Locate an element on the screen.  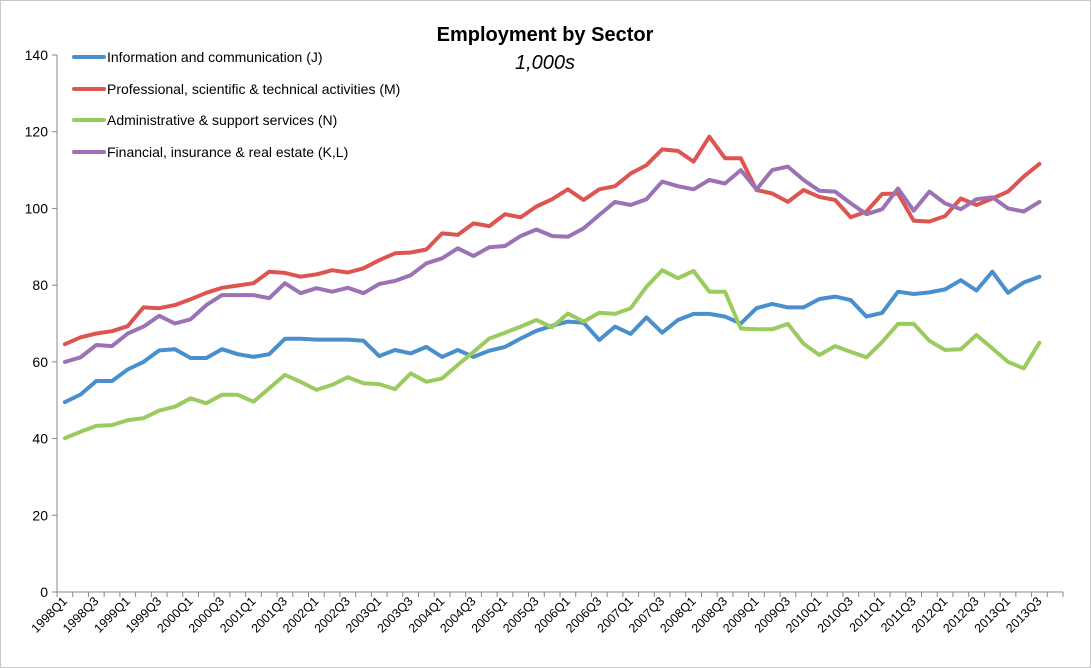
y-tick-label: 120 is located at coordinates (37, 132).